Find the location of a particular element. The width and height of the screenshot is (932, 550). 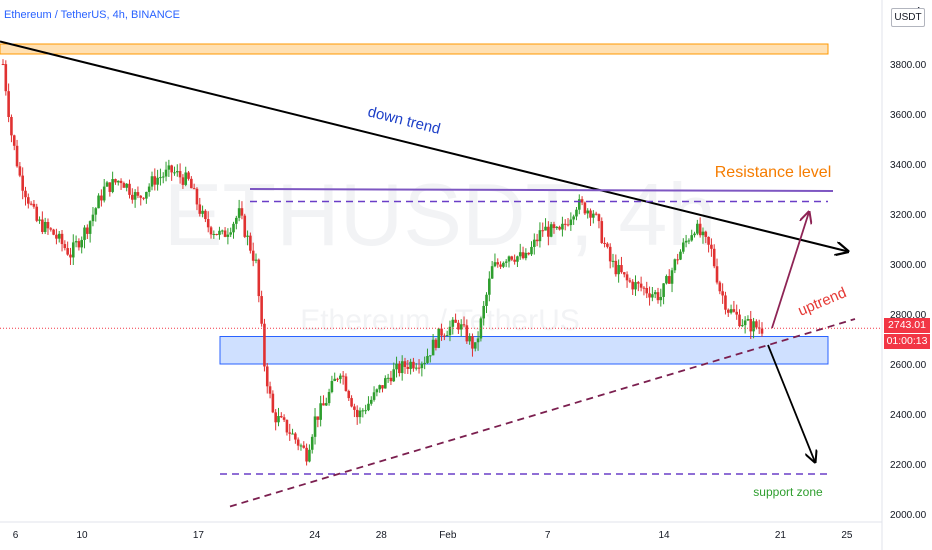

time-tick-label: Feb is located at coordinates (448, 535).